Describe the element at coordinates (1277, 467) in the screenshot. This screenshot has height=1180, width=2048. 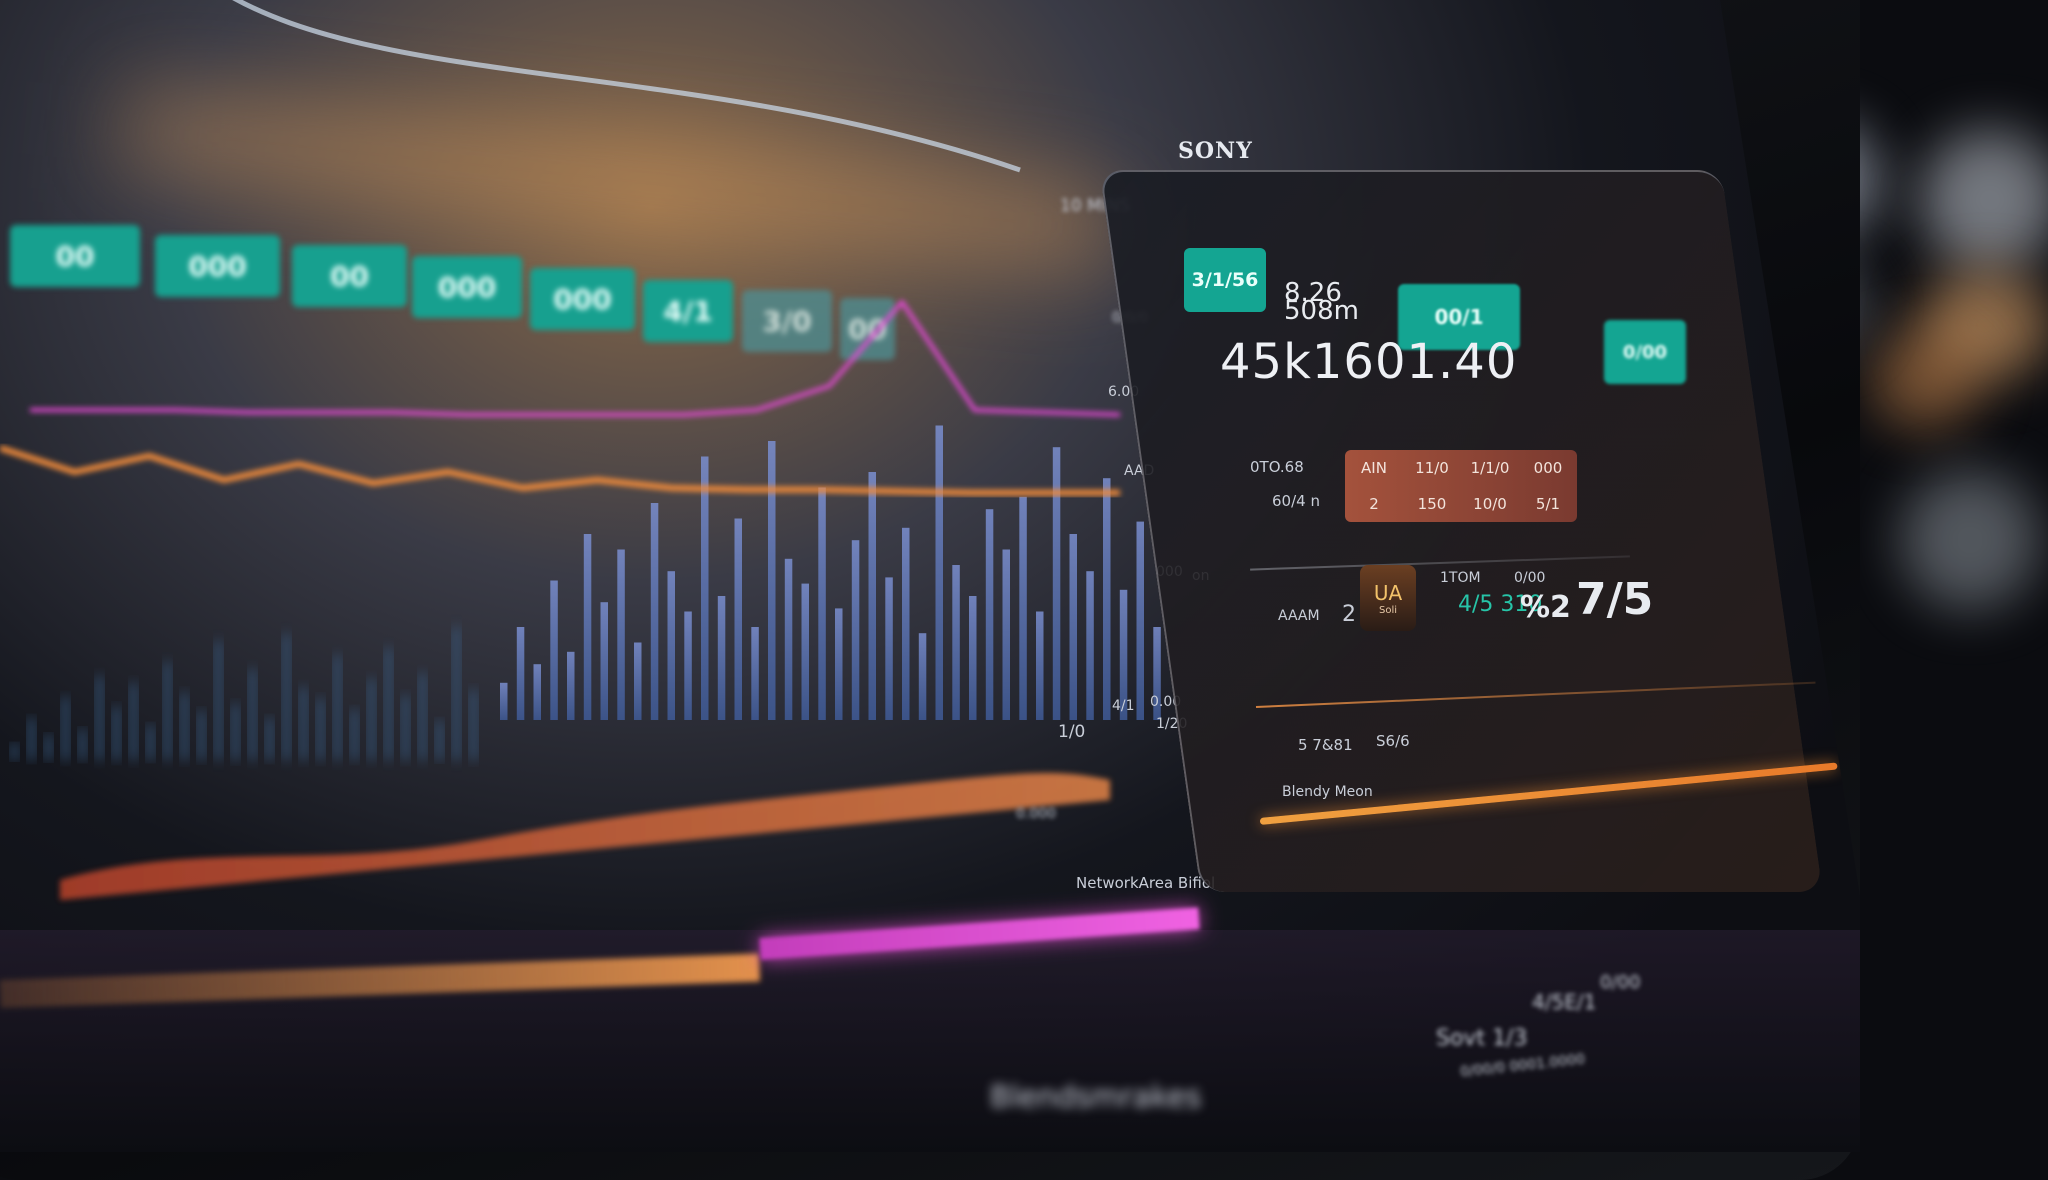
I see `panel-left-label: 0TO.68` at that location.